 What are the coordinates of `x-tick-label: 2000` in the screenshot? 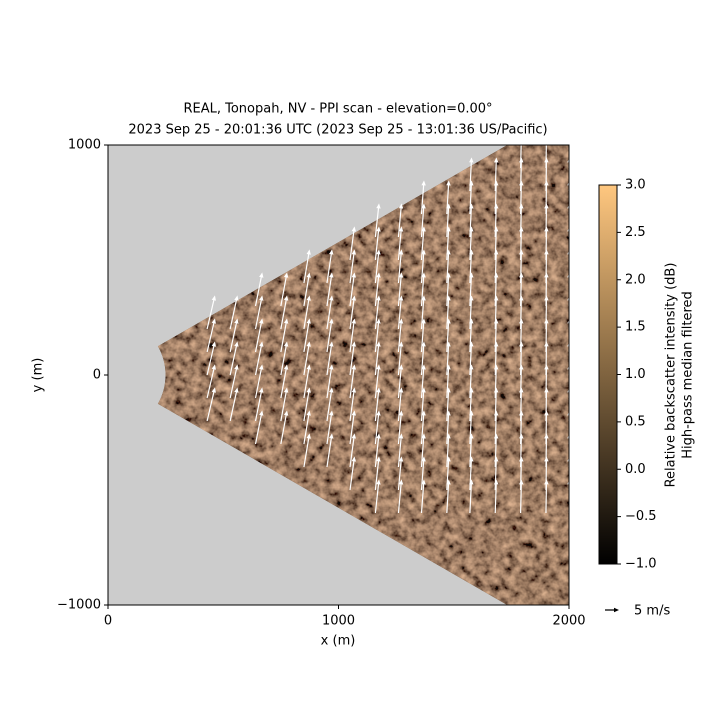 It's located at (568, 621).